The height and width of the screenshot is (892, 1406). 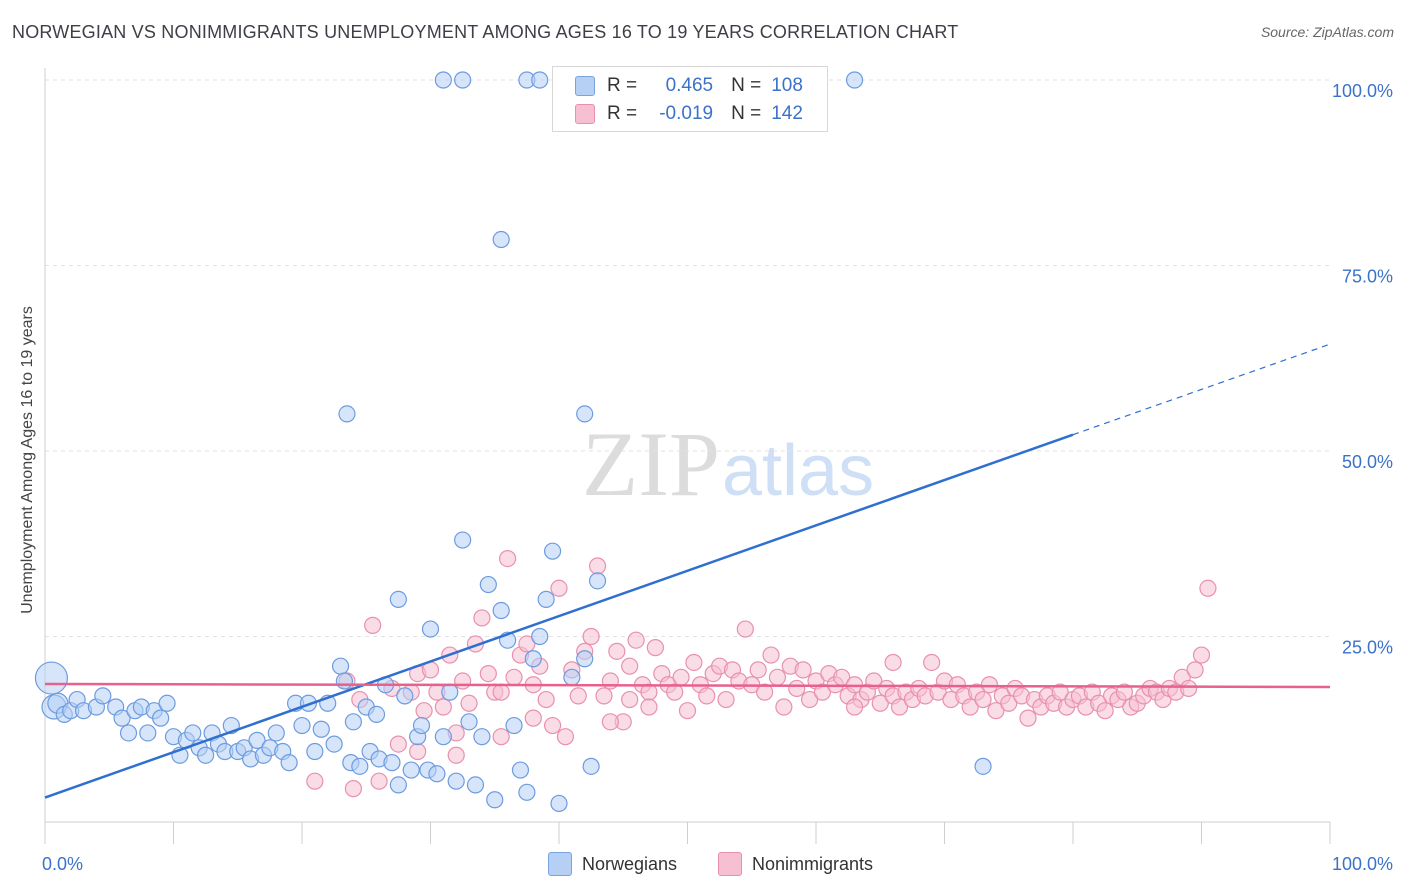 I want to click on legend-n-value-nonimmigrants: 142, so click(x=787, y=113).